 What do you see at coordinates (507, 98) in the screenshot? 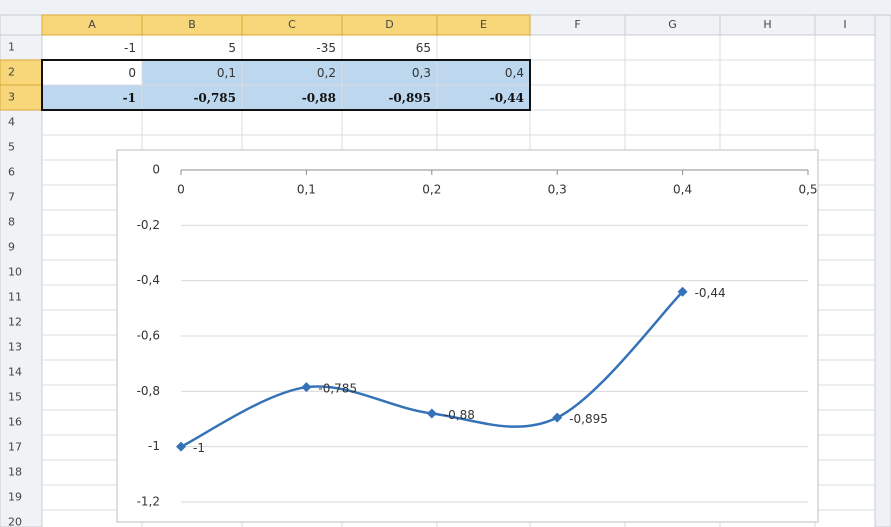
I see `cell: -0,44` at bounding box center [507, 98].